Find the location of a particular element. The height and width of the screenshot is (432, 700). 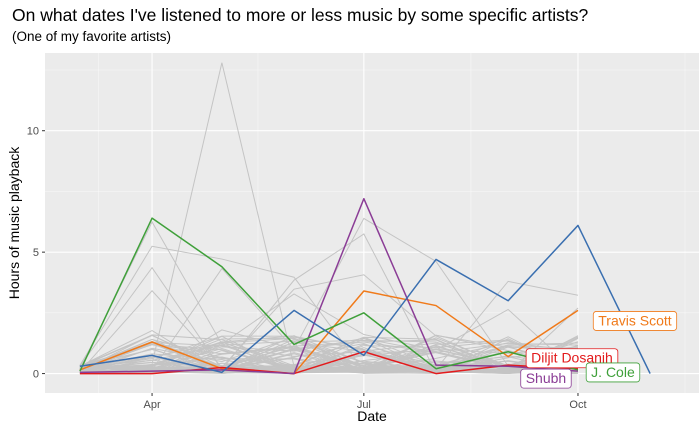

x-tick-label: Oct is located at coordinates (577, 405).